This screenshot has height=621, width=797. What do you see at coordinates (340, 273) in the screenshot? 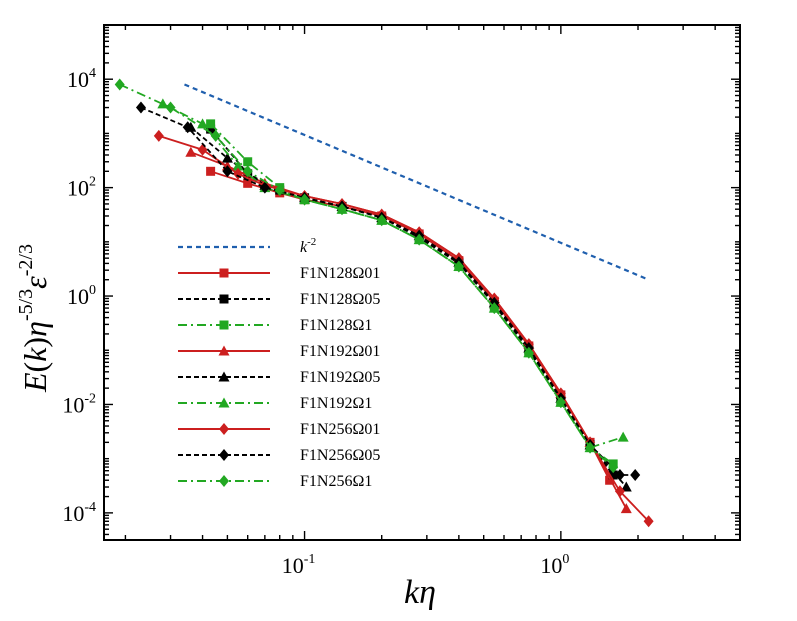
I see `legend-label: F1N128Ω01` at bounding box center [340, 273].